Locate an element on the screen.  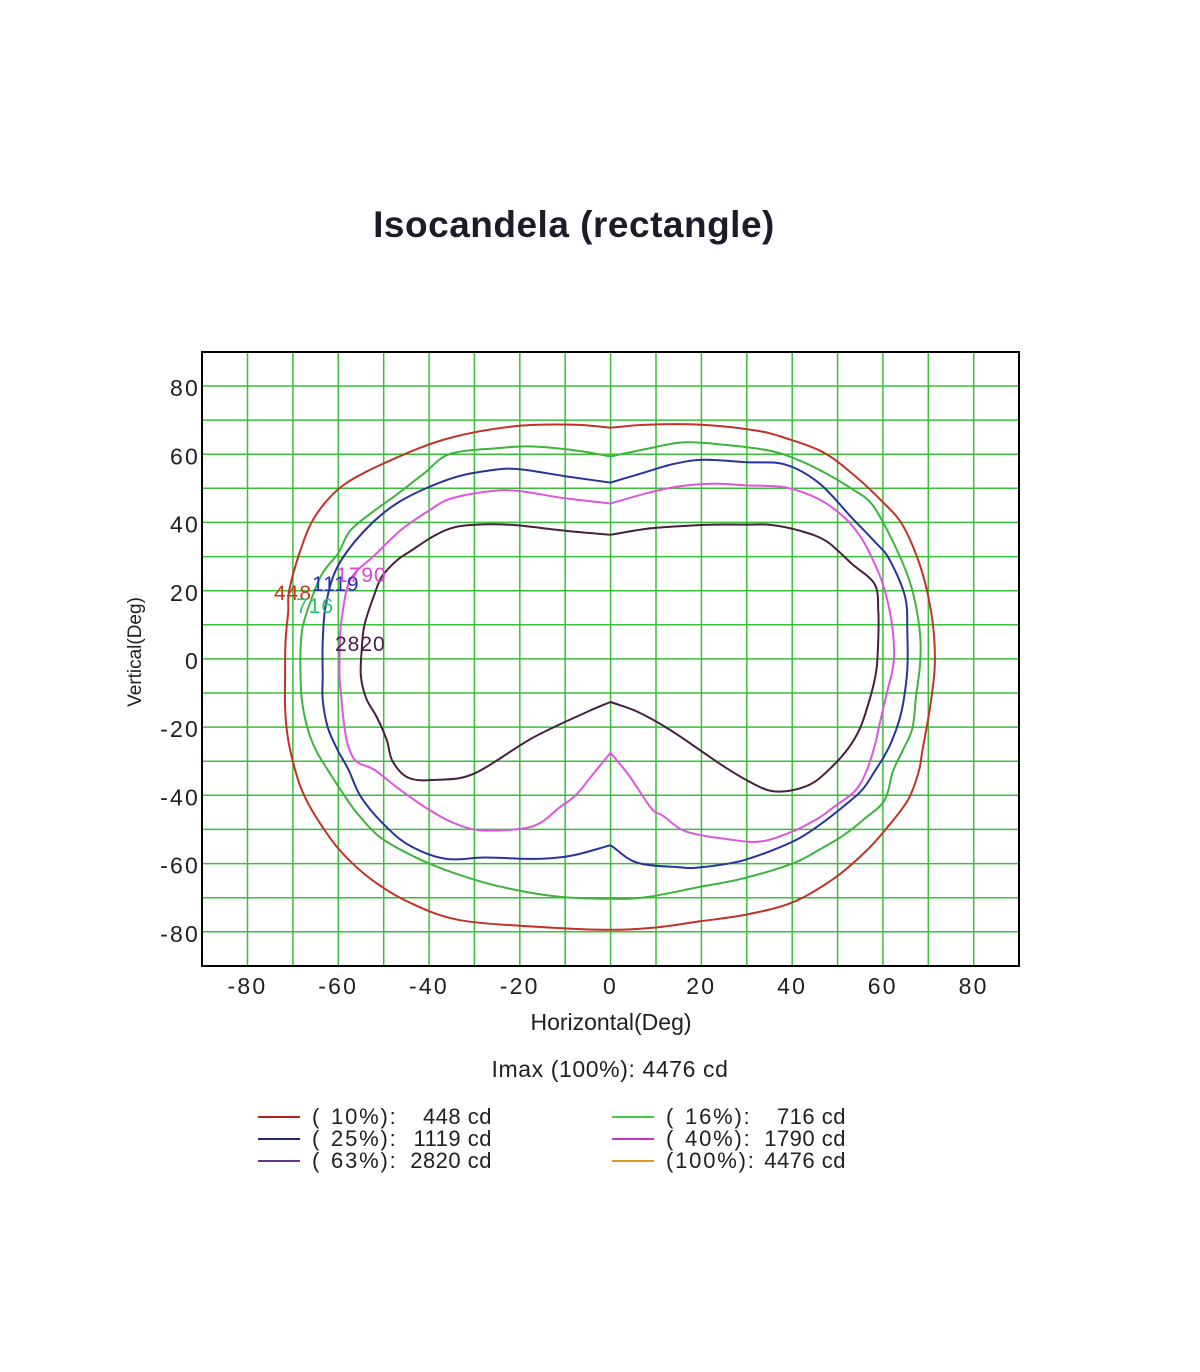
svg-text: 716 is located at coordinates (315, 606).